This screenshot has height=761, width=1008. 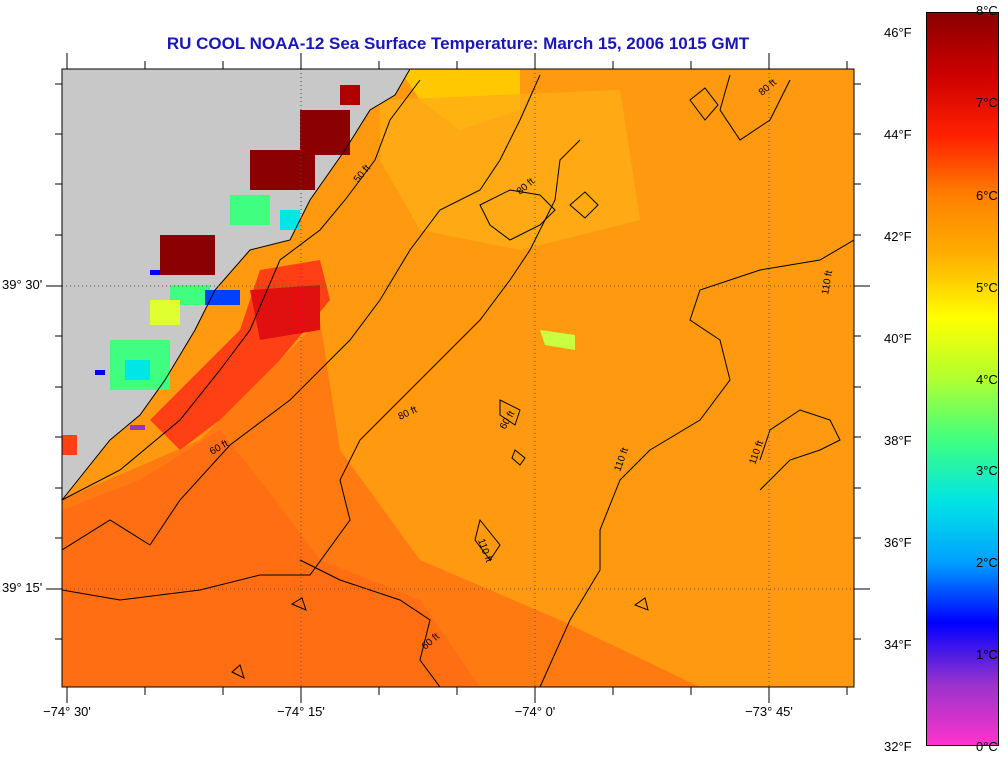 What do you see at coordinates (987, 379) in the screenshot?
I see `colorbar-c-label: 4°C` at bounding box center [987, 379].